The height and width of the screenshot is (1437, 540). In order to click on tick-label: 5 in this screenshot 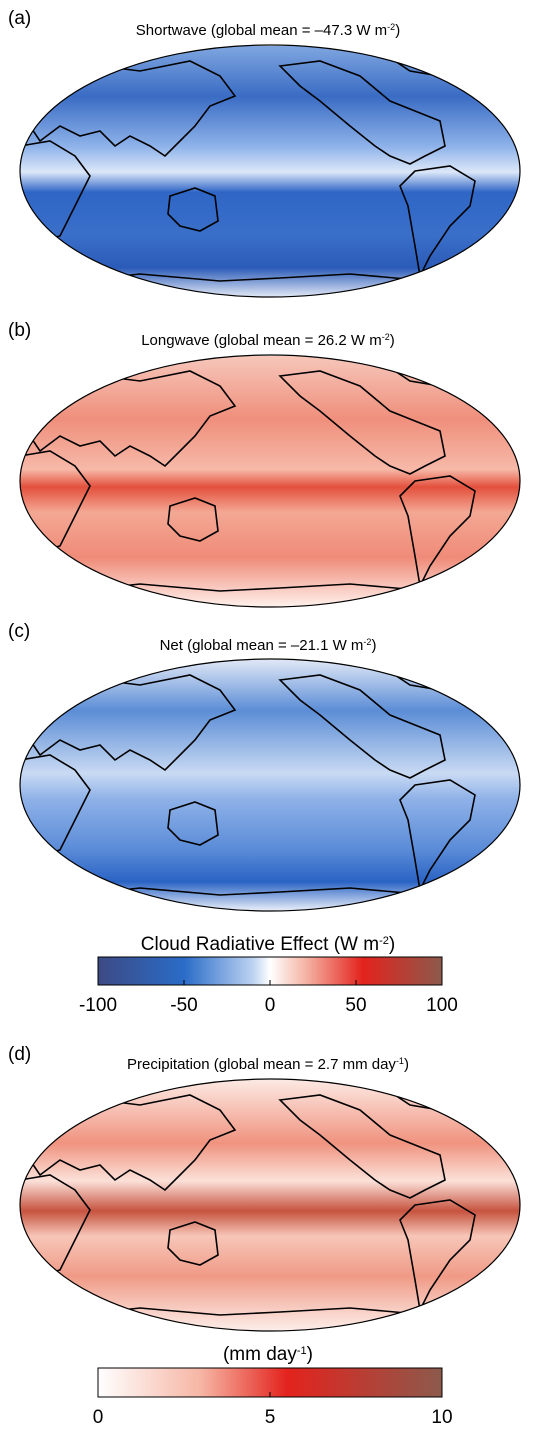, I will do `click(270, 1417)`.